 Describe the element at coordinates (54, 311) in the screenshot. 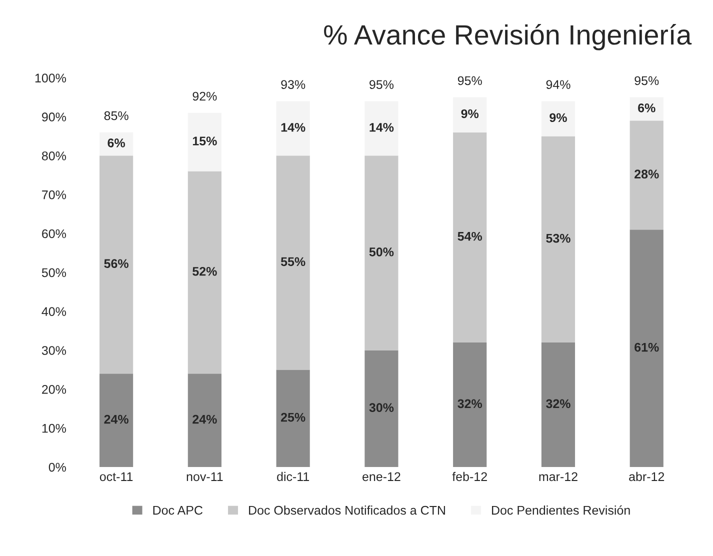

I see `y-tick-label: 40%` at that location.